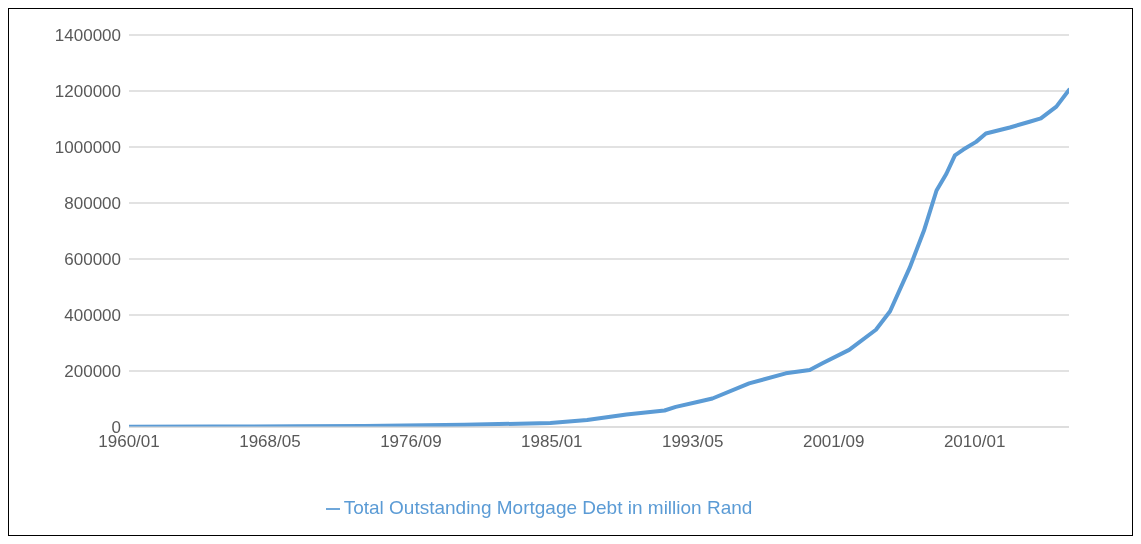  What do you see at coordinates (87, 148) in the screenshot?
I see `y-tick-label: 1000000` at bounding box center [87, 148].